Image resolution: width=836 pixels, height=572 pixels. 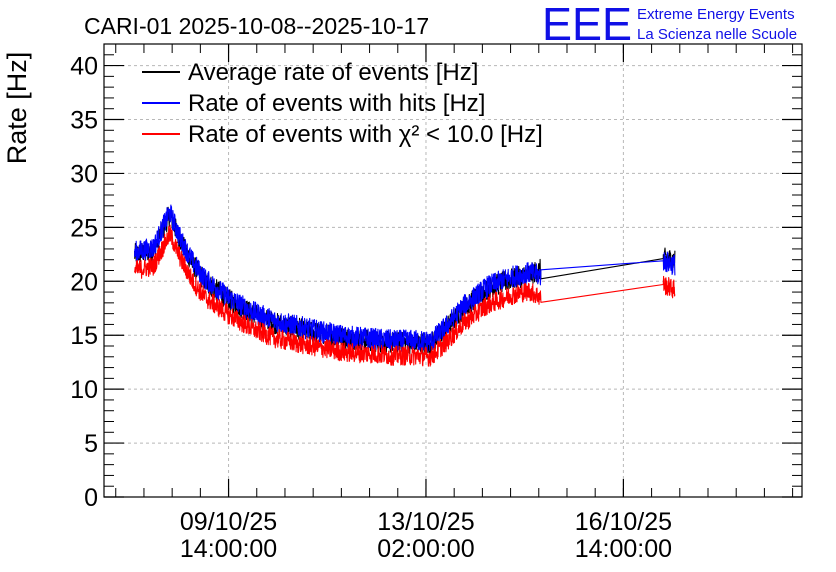 I want to click on y-tick-label: 20, so click(x=84, y=282).